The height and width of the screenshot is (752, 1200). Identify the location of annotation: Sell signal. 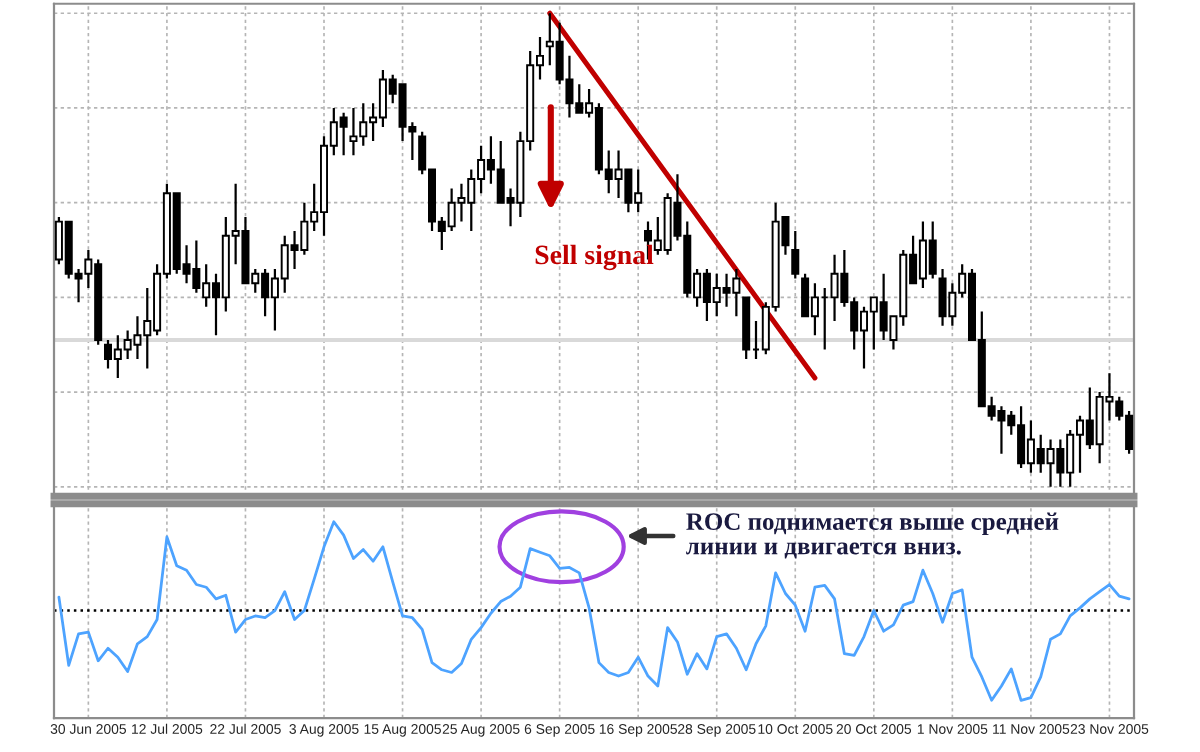
(594, 257).